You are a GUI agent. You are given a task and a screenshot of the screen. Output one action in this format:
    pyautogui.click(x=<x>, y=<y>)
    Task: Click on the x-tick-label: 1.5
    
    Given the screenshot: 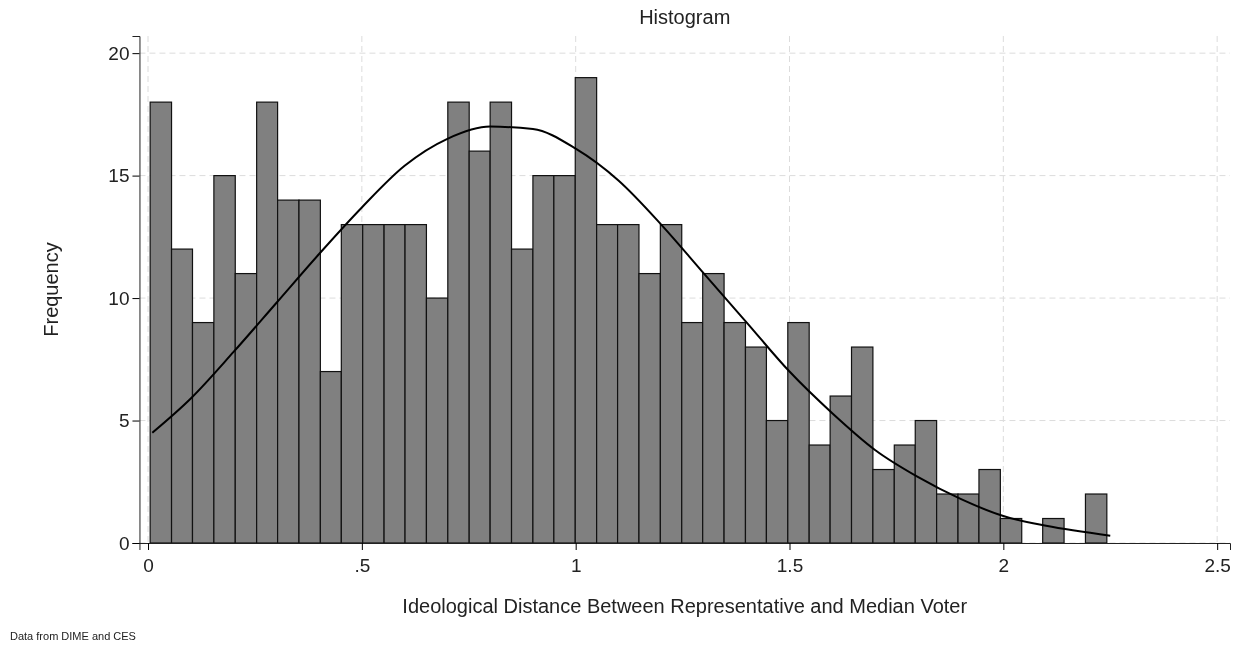 What is the action you would take?
    pyautogui.click(x=790, y=565)
    